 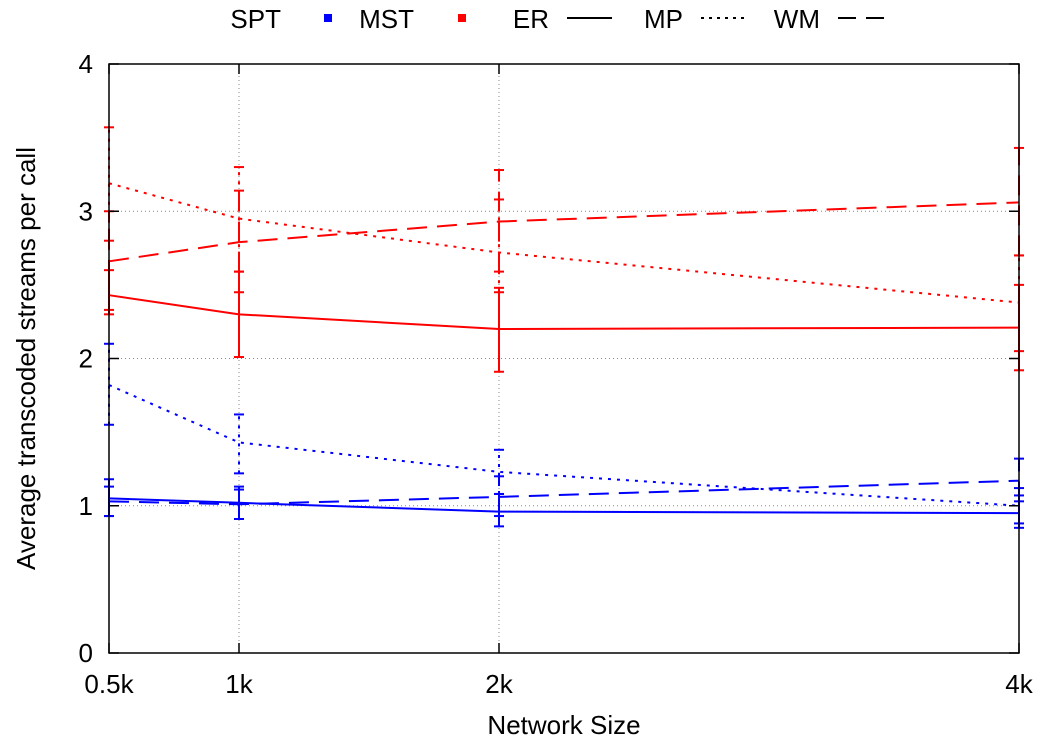 I want to click on legend: SPT MST ER MP WM, so click(x=558, y=19).